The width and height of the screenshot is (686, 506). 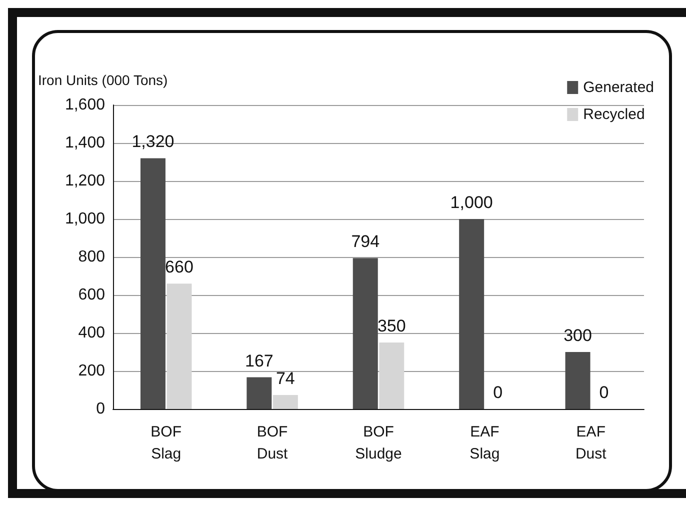 What do you see at coordinates (591, 443) in the screenshot?
I see `x-tick-label: EAF Dust` at bounding box center [591, 443].